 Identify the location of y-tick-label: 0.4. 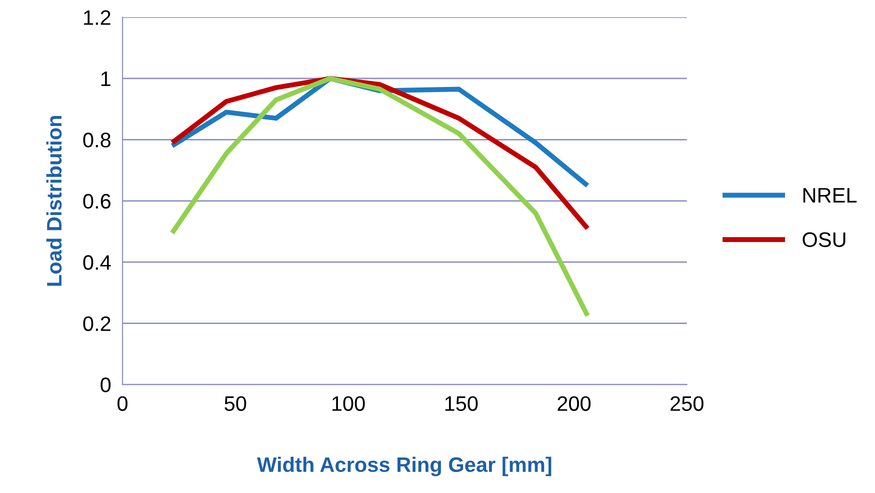
(97, 262).